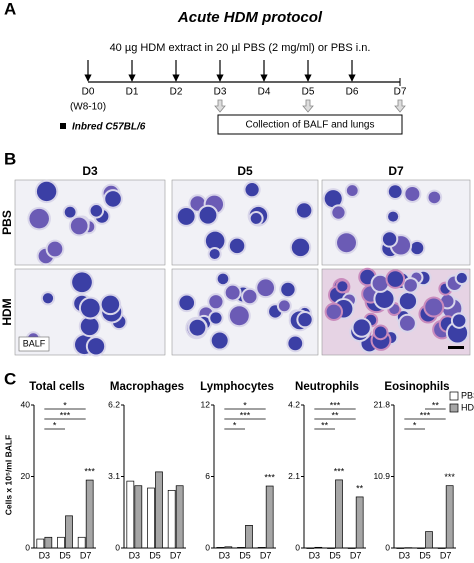 The height and width of the screenshot is (563, 474). Describe the element at coordinates (467, 407) in the screenshot. I see `legend-label: HDM` at that location.